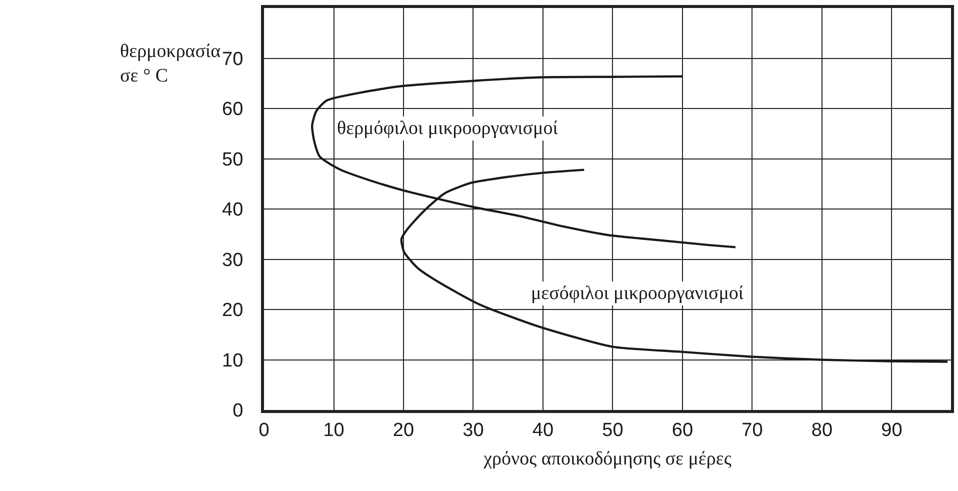 This screenshot has height=491, width=958. I want to click on y-tick-label: 20, so click(233, 311).